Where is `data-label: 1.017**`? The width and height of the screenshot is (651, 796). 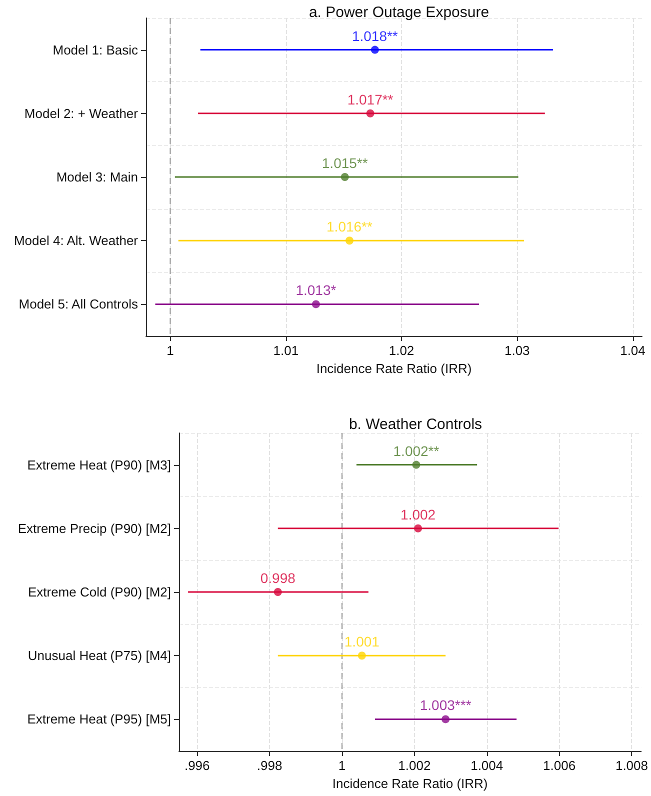 data-label: 1.017** is located at coordinates (370, 99).